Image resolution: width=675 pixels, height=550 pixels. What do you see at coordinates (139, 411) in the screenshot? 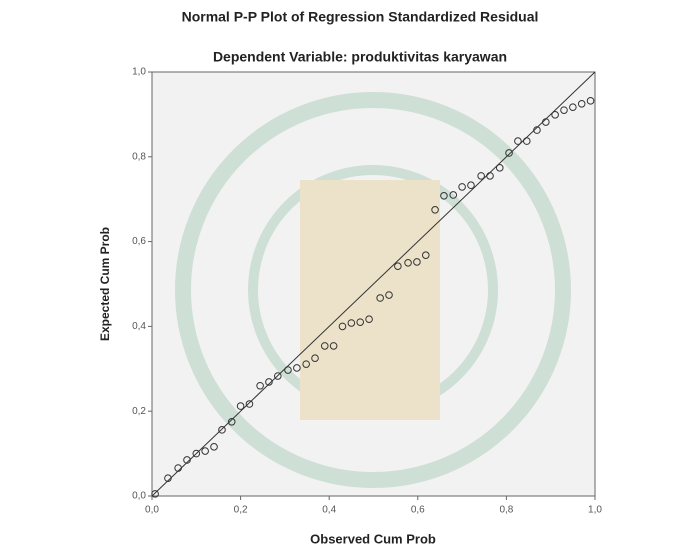
I see `y-tick-label: 0,2` at bounding box center [139, 411].